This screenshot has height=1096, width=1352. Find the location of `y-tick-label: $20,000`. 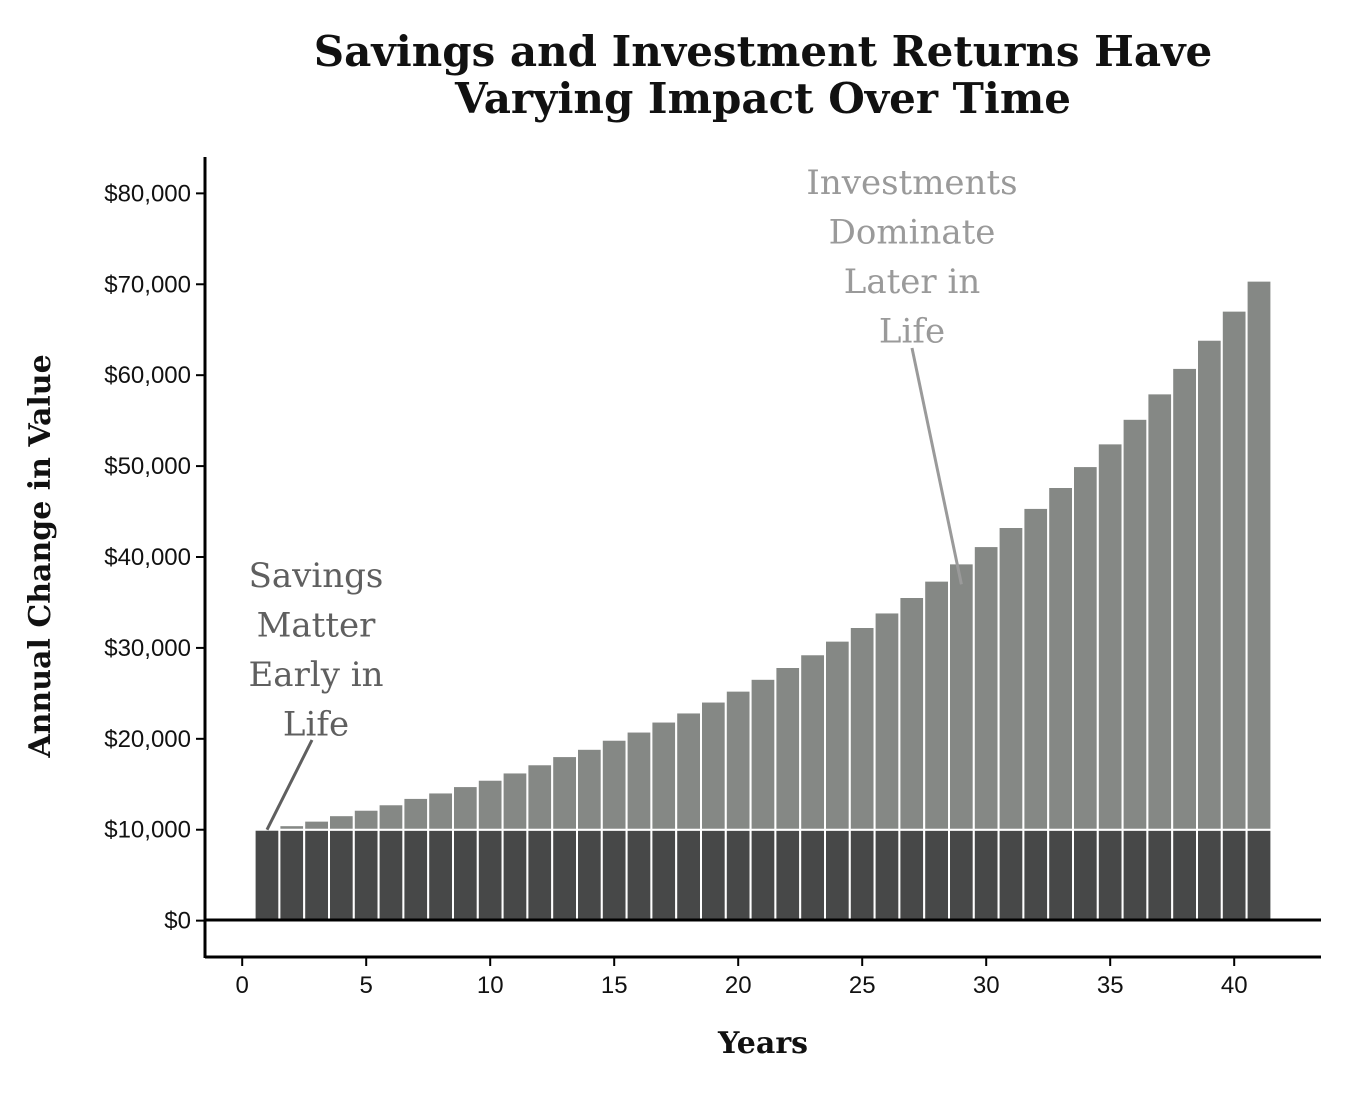

y-tick-label: $20,000 is located at coordinates (147, 739).